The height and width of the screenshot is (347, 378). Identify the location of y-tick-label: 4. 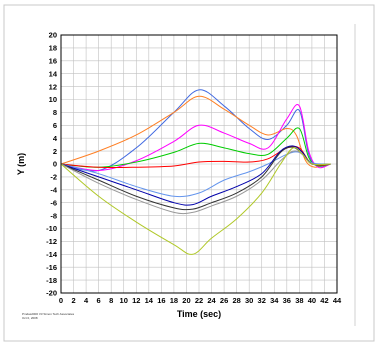
(55, 138).